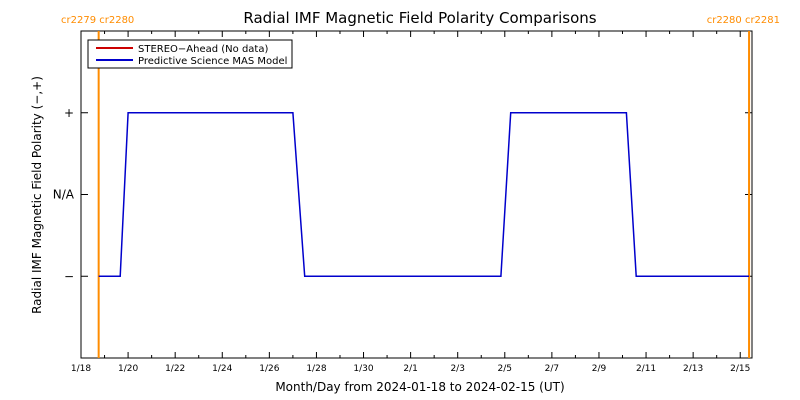  I want to click on x-tick-label: 1/18, so click(81, 369).